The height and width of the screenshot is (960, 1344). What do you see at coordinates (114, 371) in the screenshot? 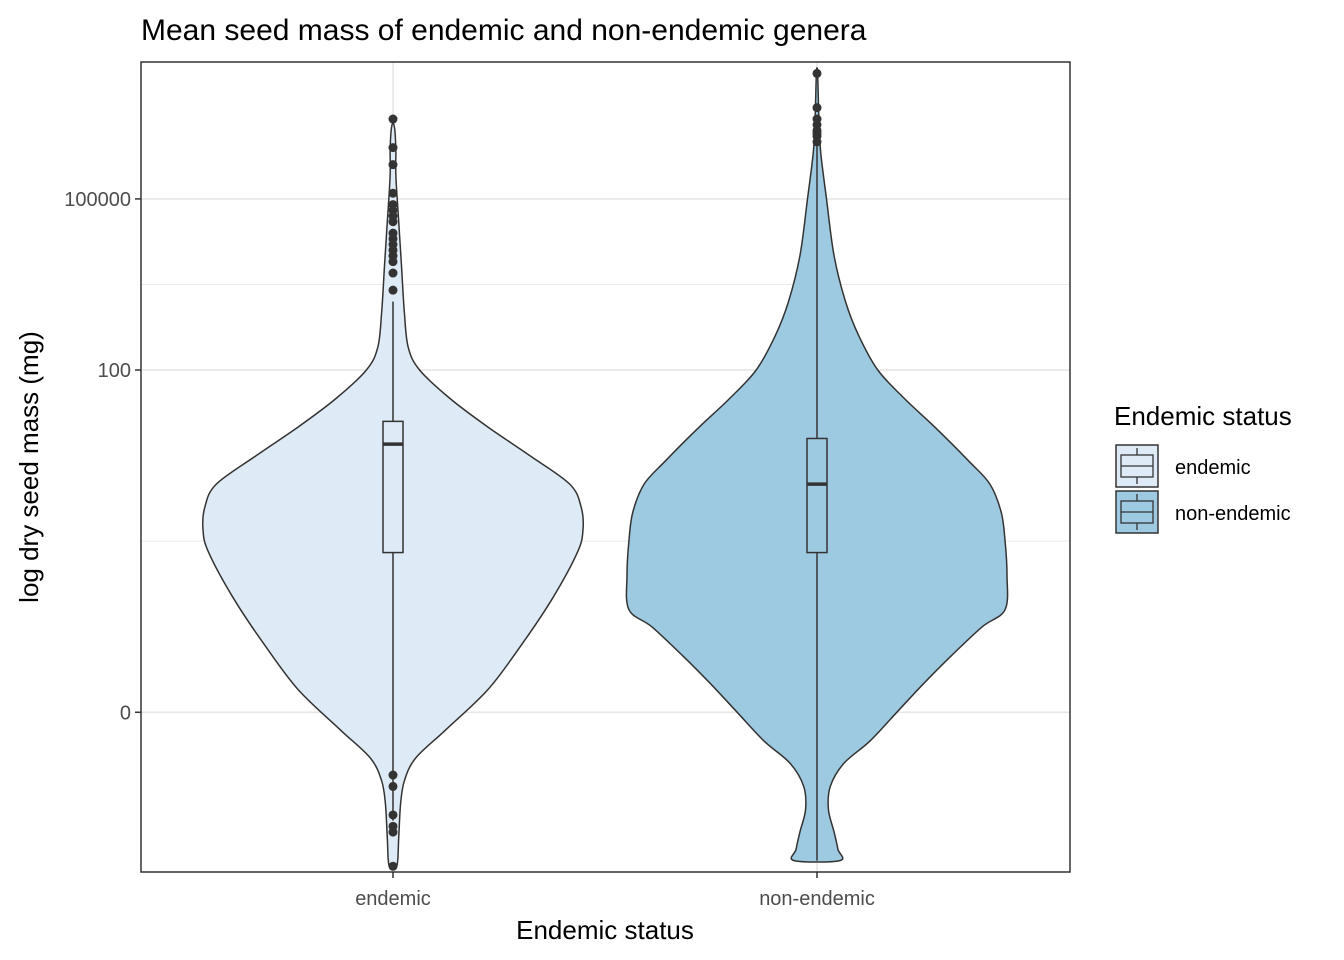
I see `y-tick-label: 100` at bounding box center [114, 371].